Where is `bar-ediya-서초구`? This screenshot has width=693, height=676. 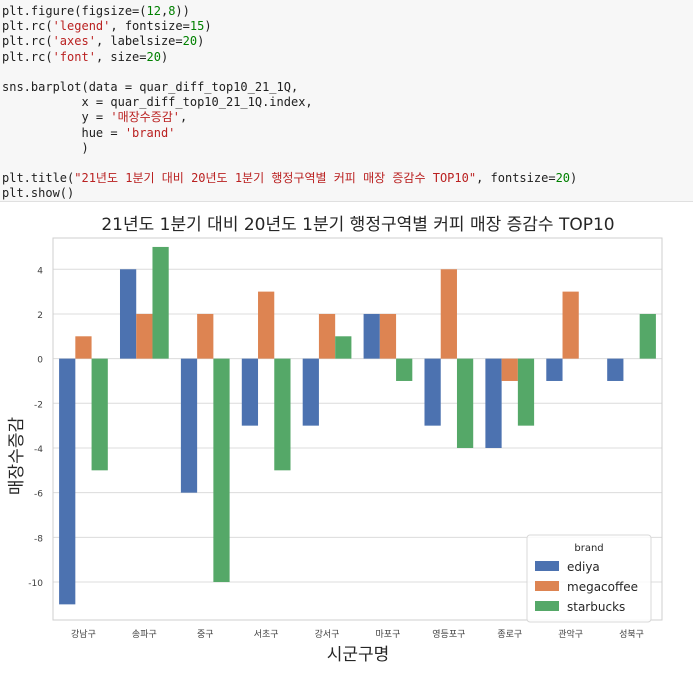 bar-ediya-서초구 is located at coordinates (250, 392).